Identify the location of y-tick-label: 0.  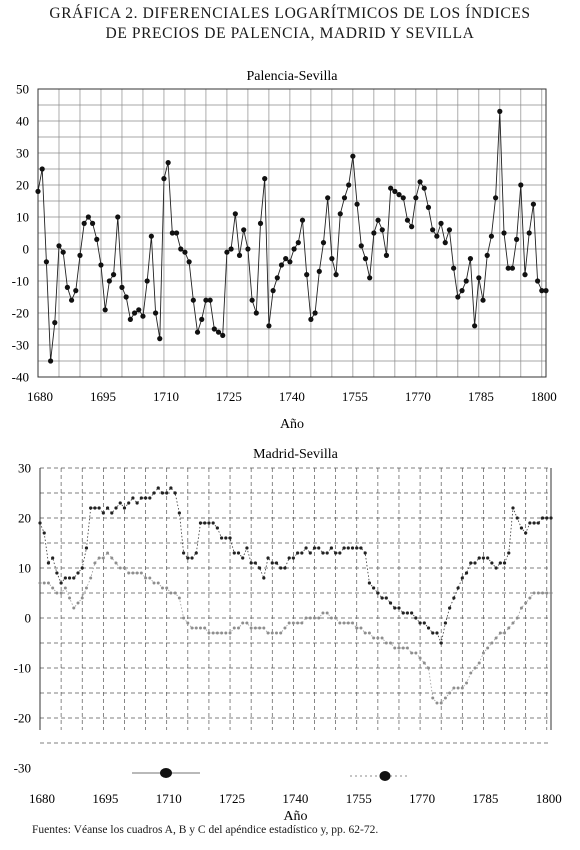
(28, 618).